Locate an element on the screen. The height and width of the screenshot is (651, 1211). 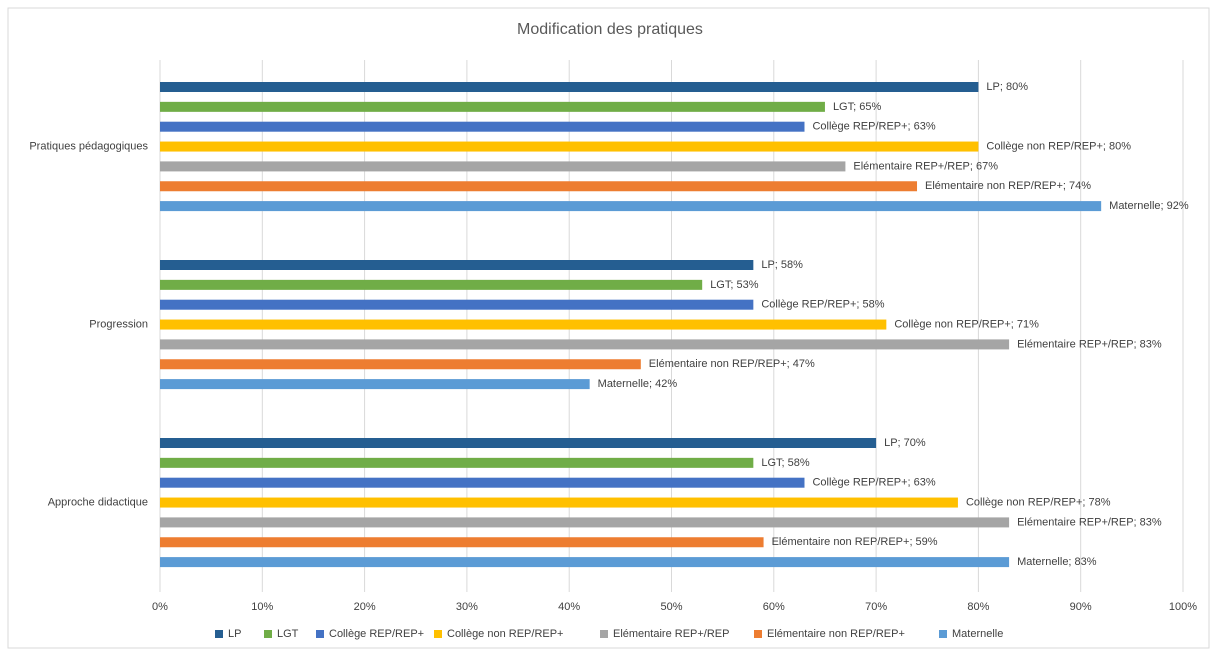
chart-title: Modification des pratiques is located at coordinates (610, 29).